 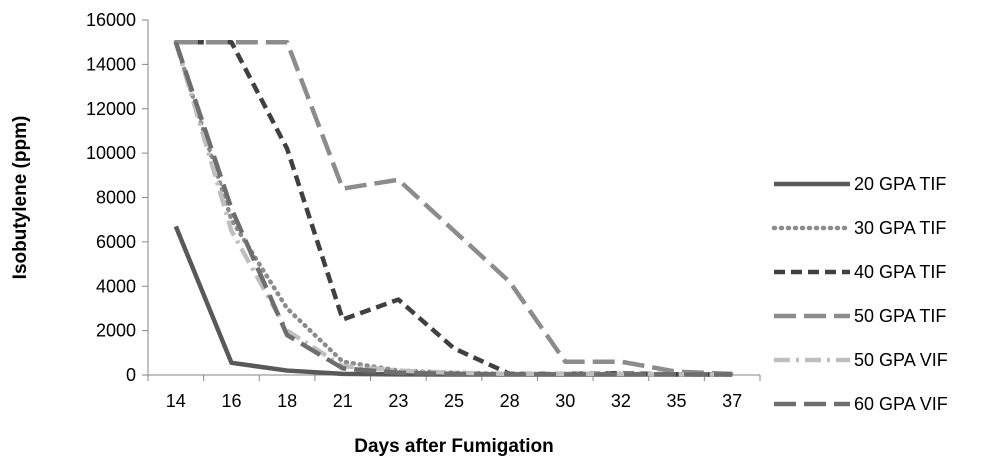 I want to click on x-tick-label: 32, so click(x=621, y=401).